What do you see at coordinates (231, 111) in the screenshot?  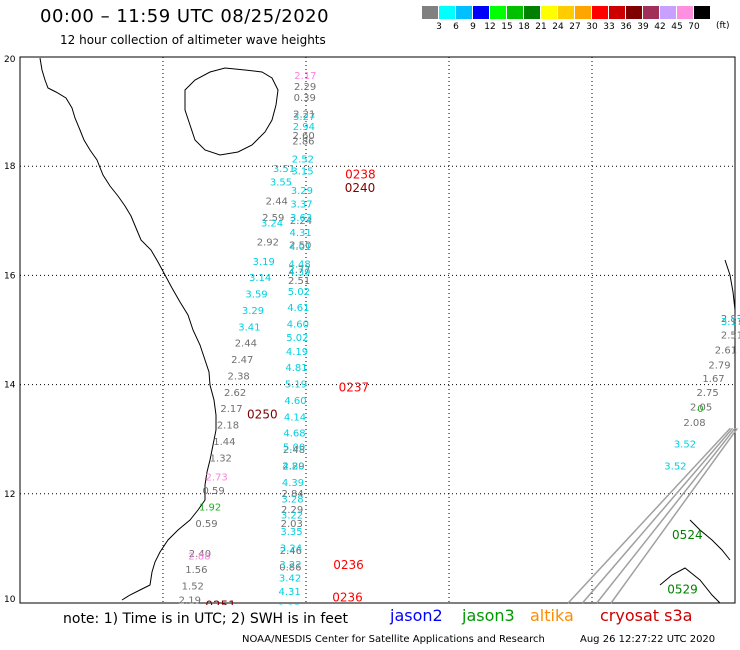 I see `hainan-island` at bounding box center [231, 111].